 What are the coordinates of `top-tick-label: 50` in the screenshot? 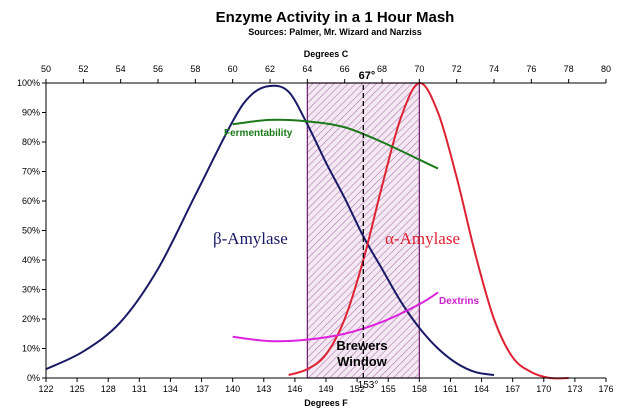 It's located at (46, 69).